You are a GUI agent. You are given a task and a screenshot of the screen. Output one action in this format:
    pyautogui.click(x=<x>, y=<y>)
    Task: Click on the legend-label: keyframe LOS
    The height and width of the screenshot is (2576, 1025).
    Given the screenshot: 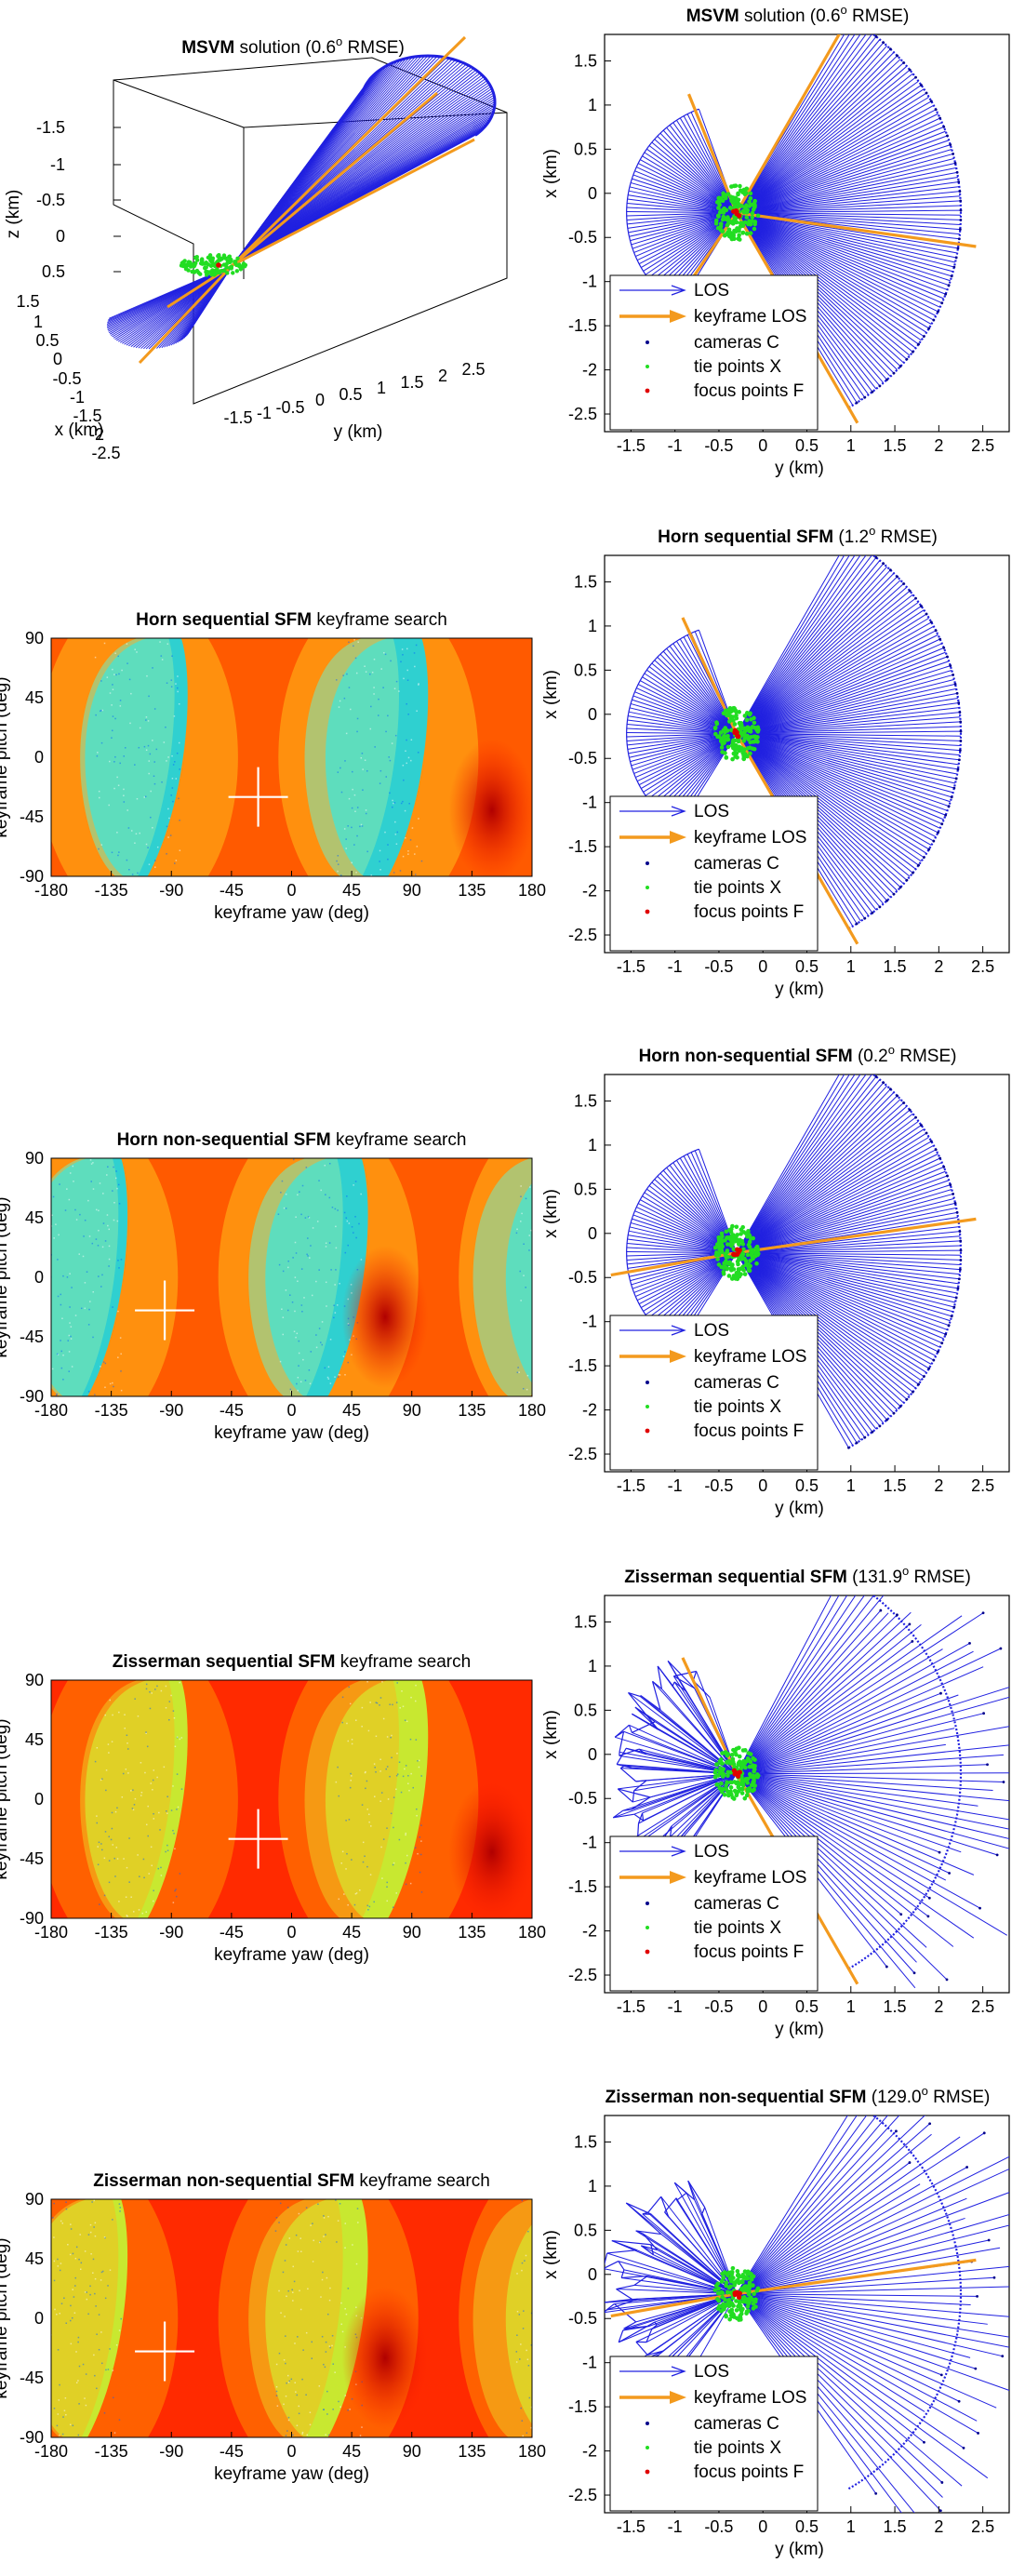 What is the action you would take?
    pyautogui.click(x=750, y=1878)
    